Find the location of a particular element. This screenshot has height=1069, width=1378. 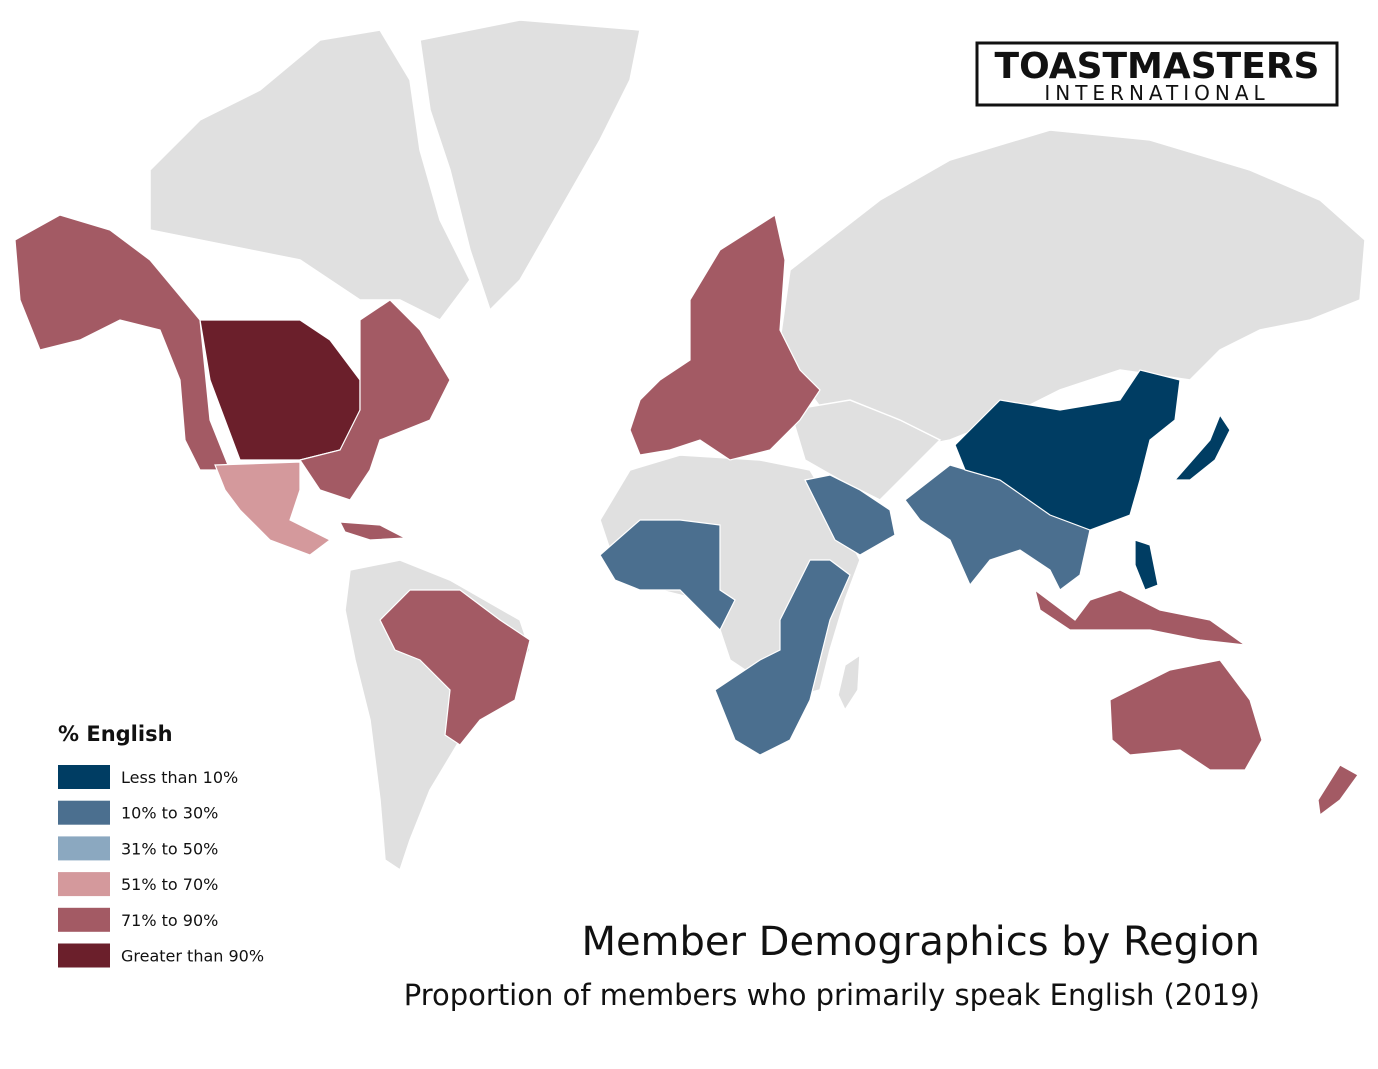

mexico is located at coordinates (273, 508).